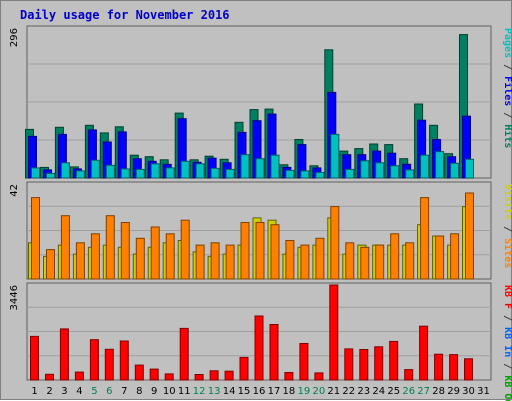  Describe the element at coordinates (304, 391) in the screenshot. I see `x-tick-label-19: 19` at that location.